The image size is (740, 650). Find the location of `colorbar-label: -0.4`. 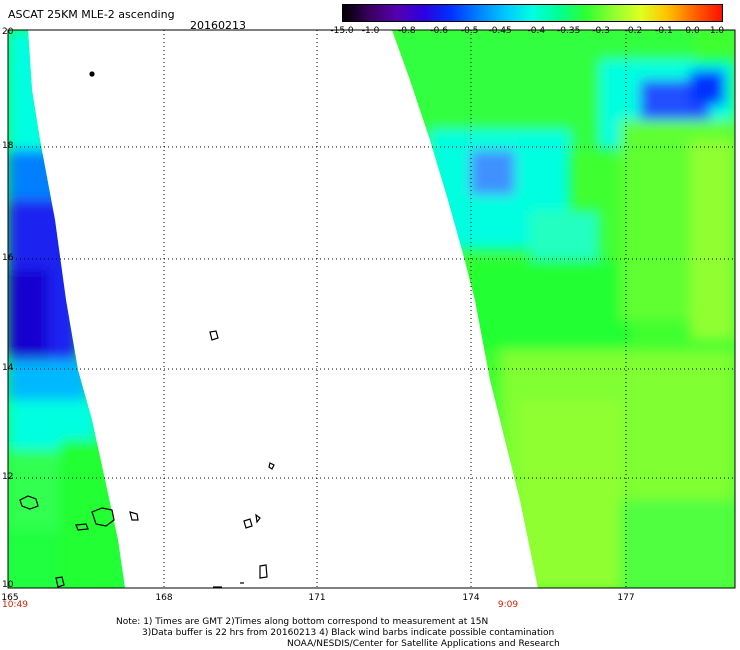

colorbar-label: -0.4 is located at coordinates (536, 31).